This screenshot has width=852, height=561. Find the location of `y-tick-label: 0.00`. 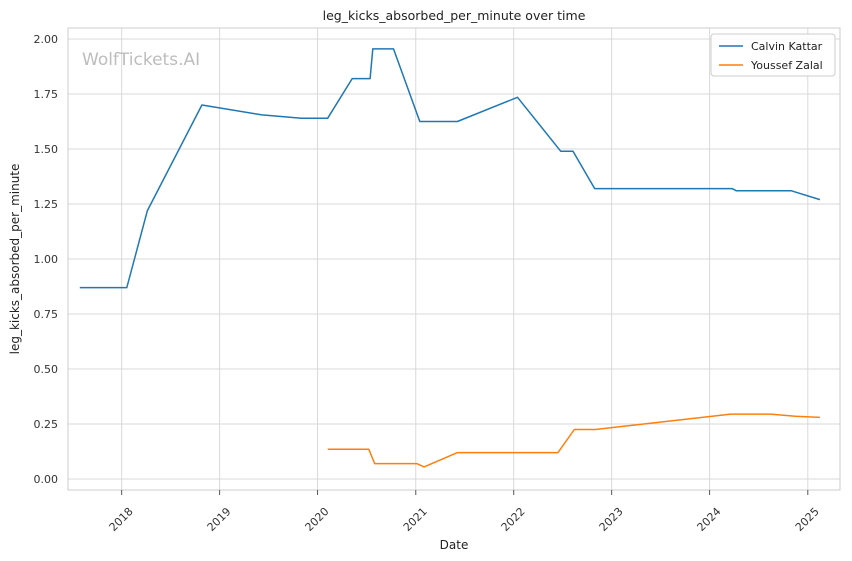

y-tick-label: 0.00 is located at coordinates (46, 479).